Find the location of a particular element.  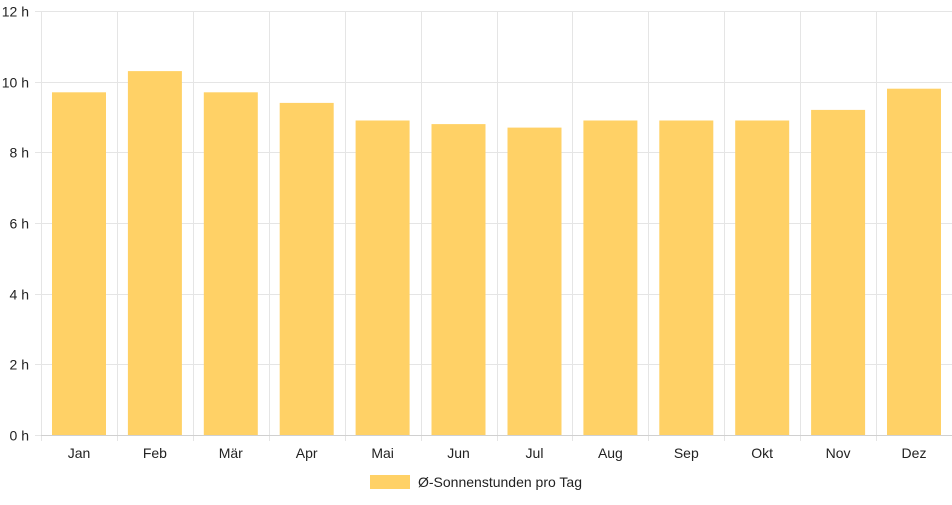

bar-jan is located at coordinates (79, 264).